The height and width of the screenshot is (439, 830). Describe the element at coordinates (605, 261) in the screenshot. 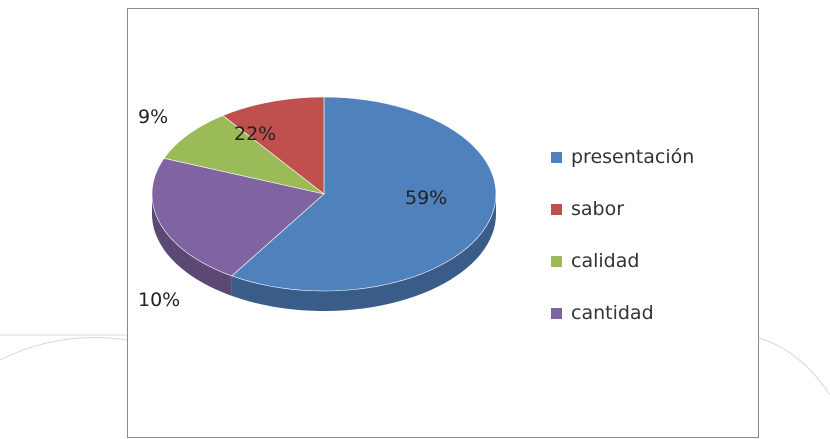

I see `legend-label: calidad` at that location.